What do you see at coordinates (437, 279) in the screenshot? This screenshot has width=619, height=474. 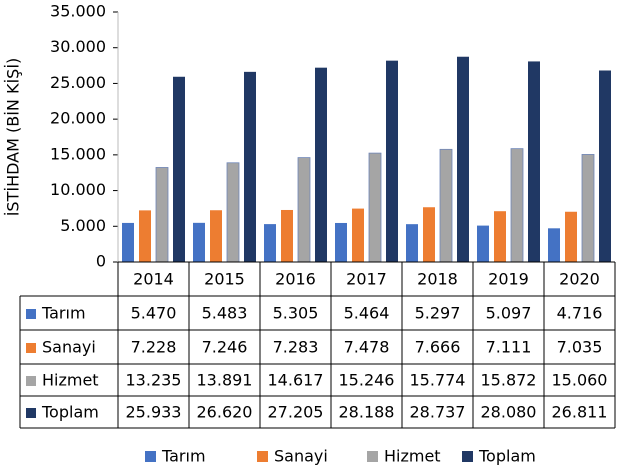 I see `x-tick-label: 2018` at bounding box center [437, 279].